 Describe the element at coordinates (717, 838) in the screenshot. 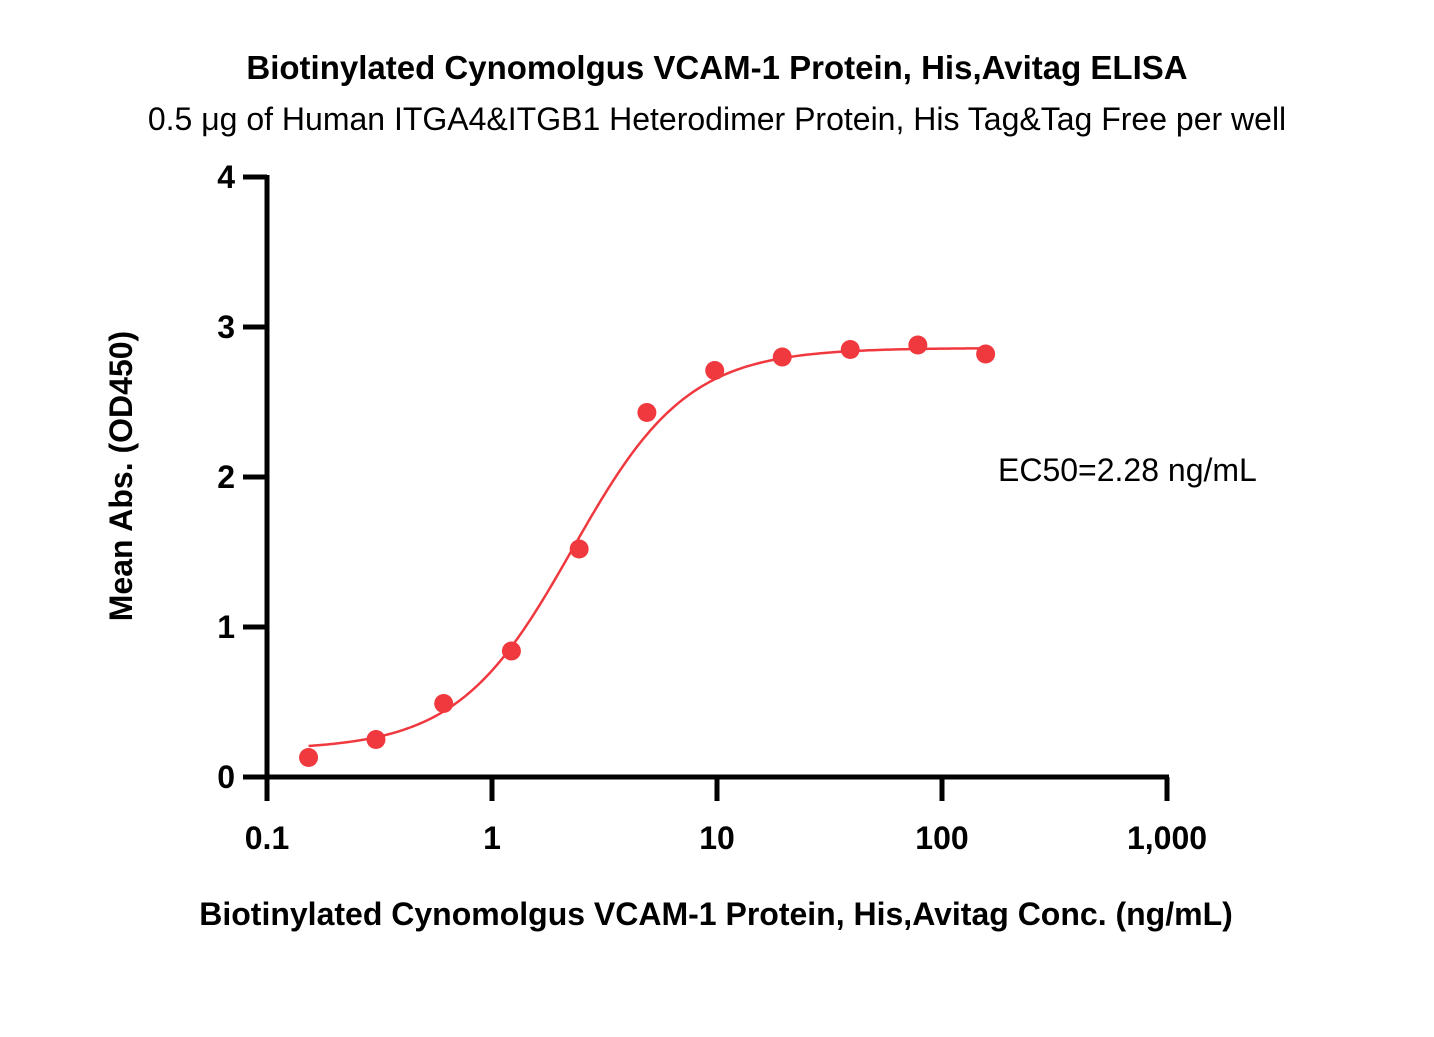

I see `x-tick-label: 10` at that location.